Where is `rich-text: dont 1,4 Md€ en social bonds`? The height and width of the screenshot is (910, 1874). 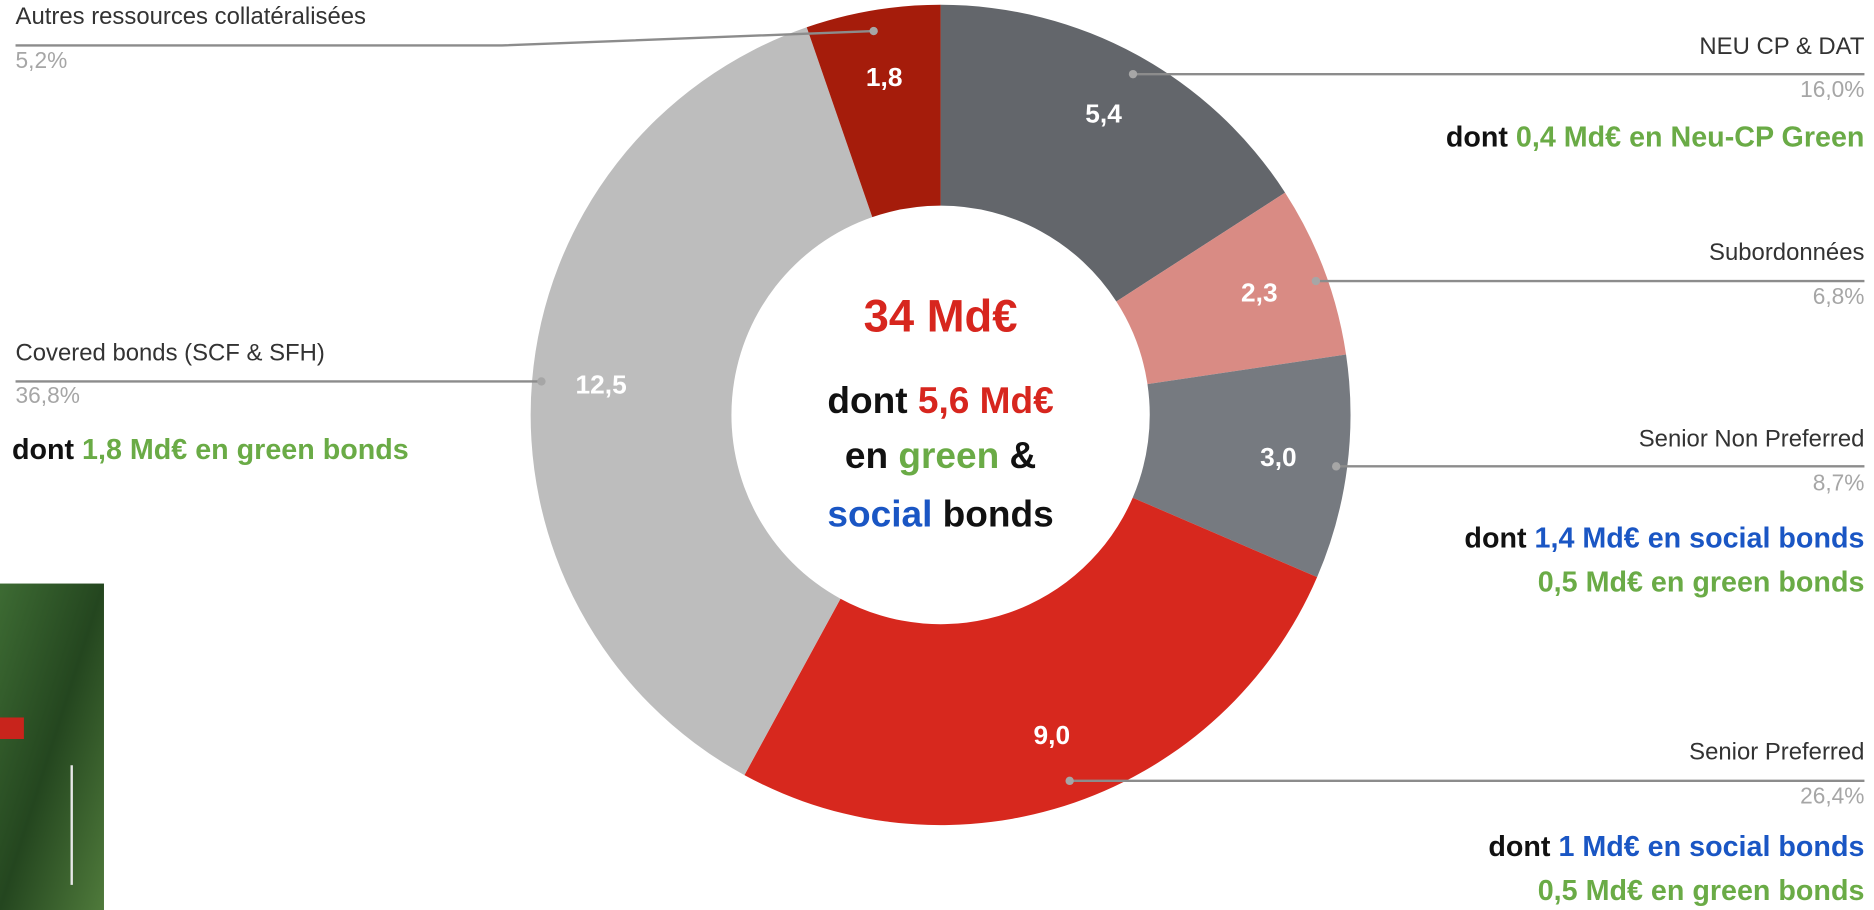 rich-text: dont 1,4 Md€ en social bonds is located at coordinates (1664, 538).